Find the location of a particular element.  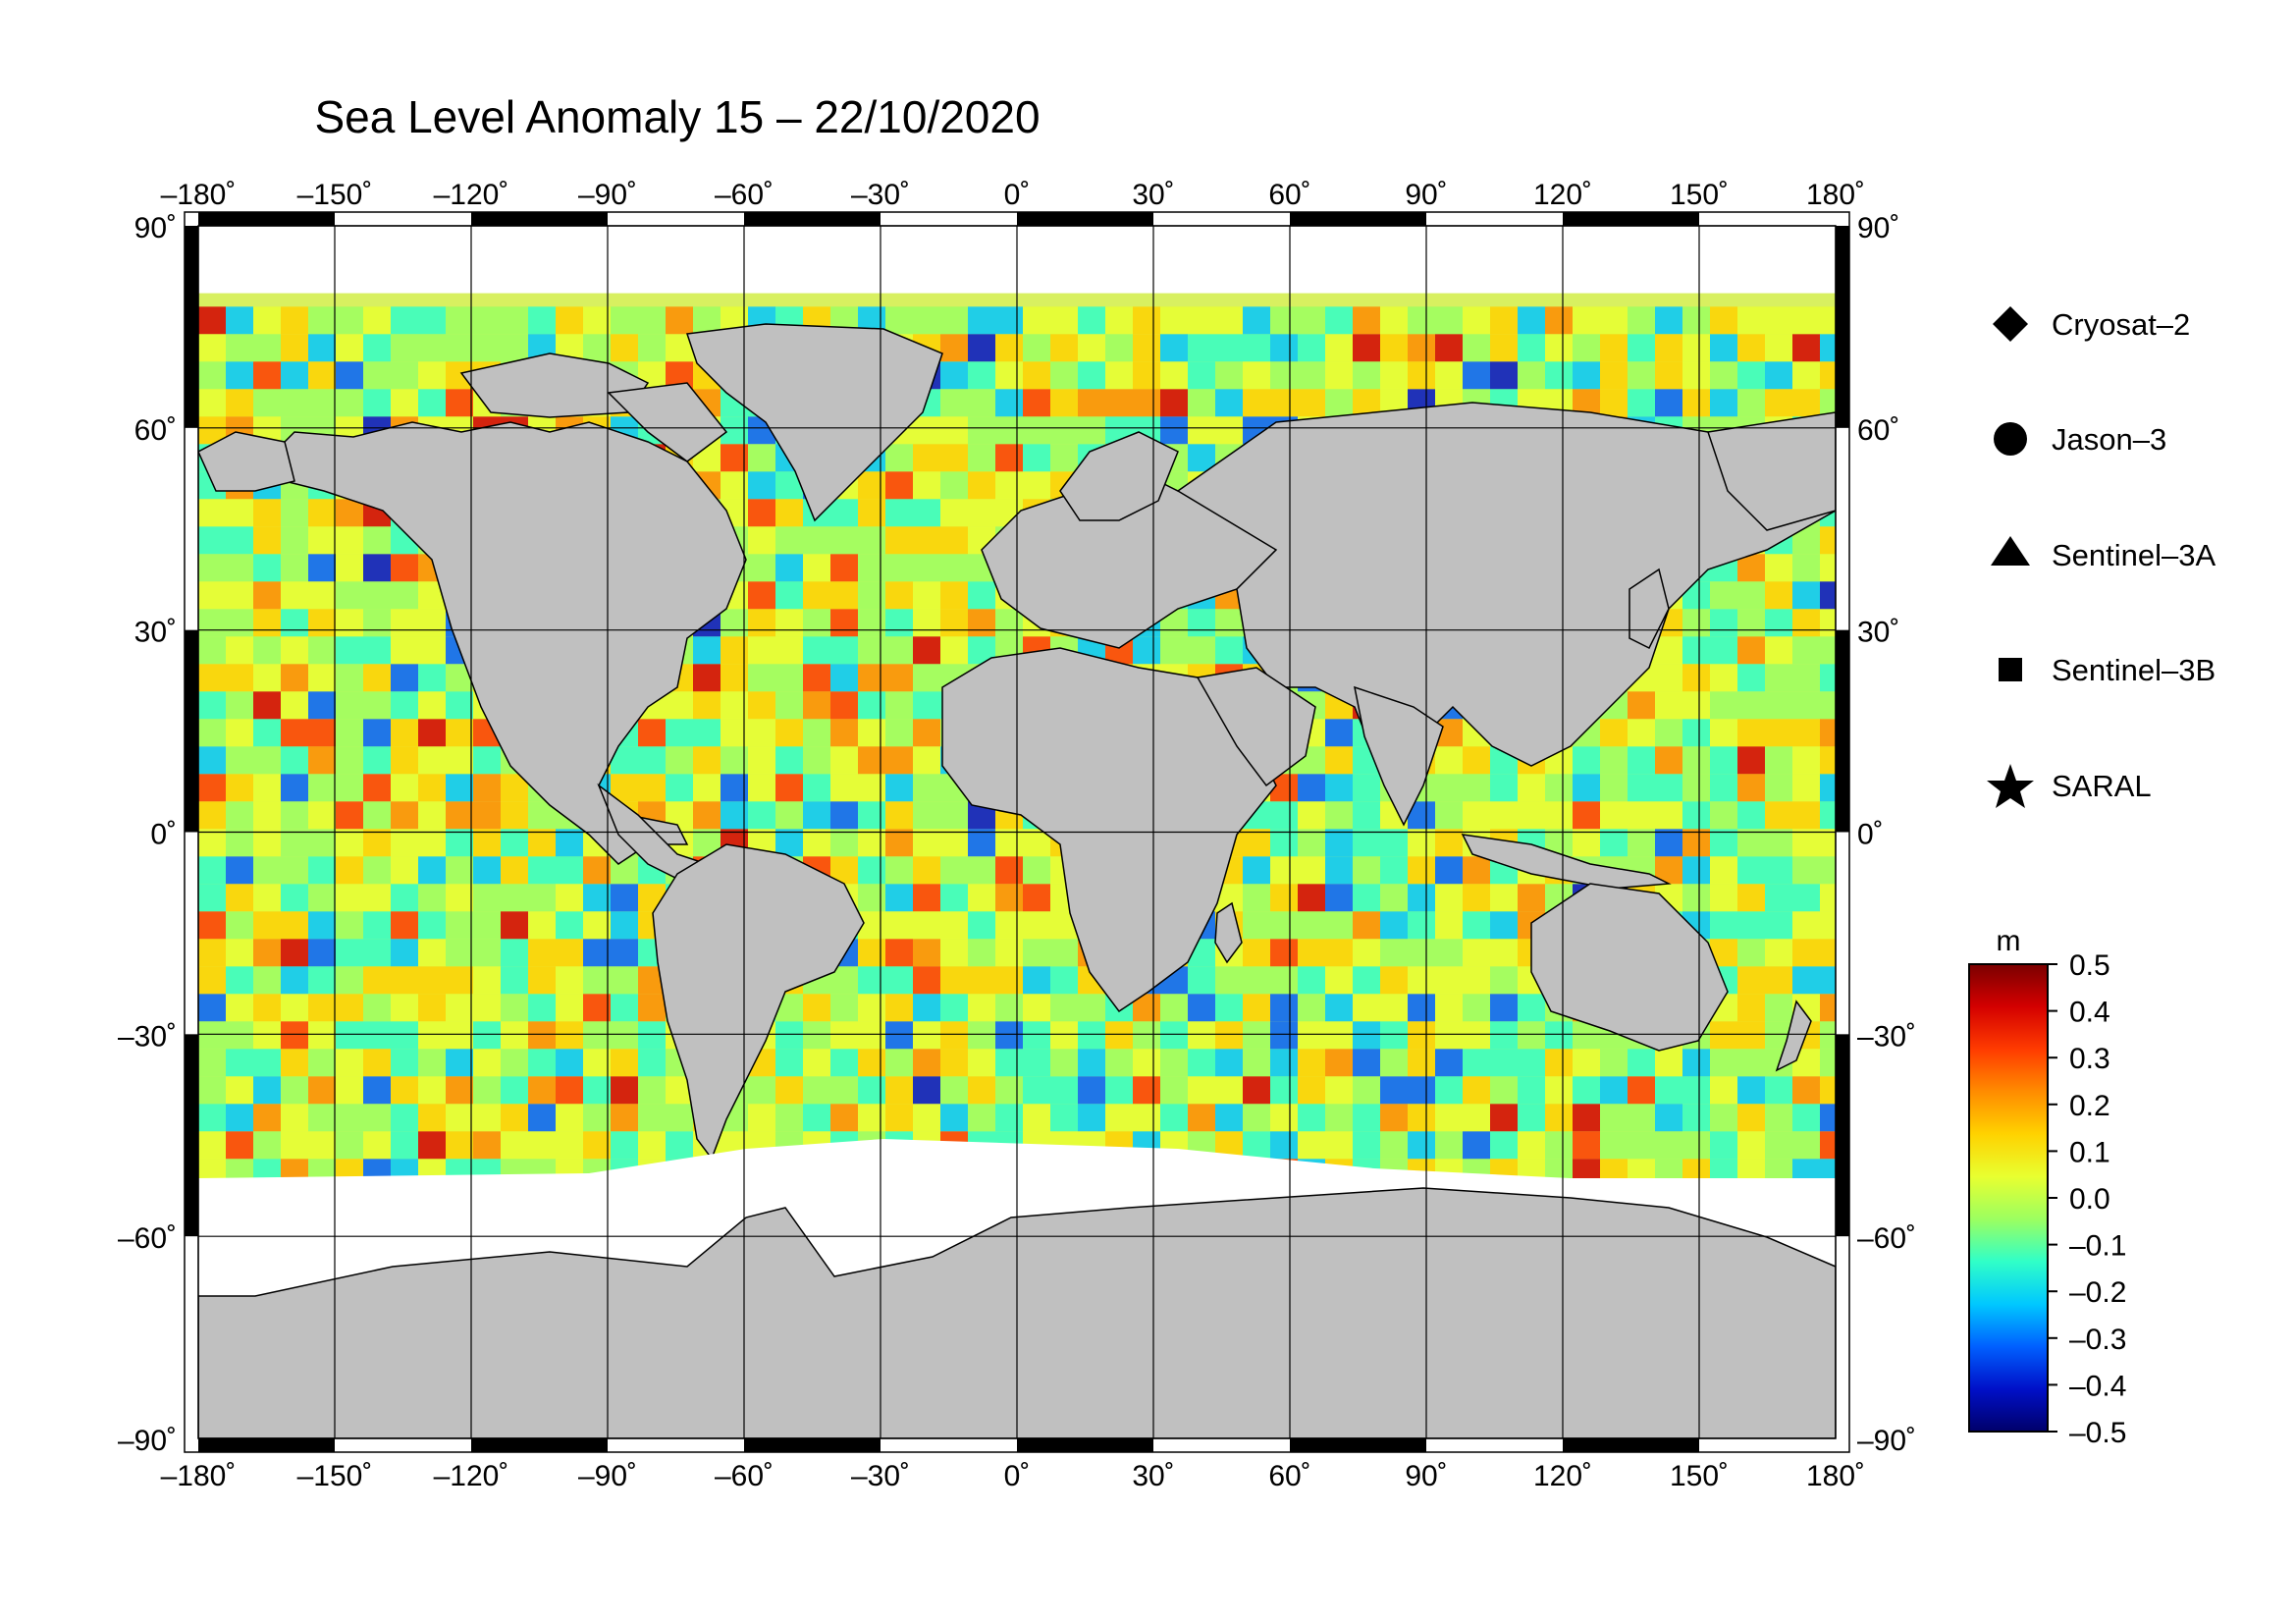

colorbar-tick-label: –0.1 is located at coordinates (2097, 1246).